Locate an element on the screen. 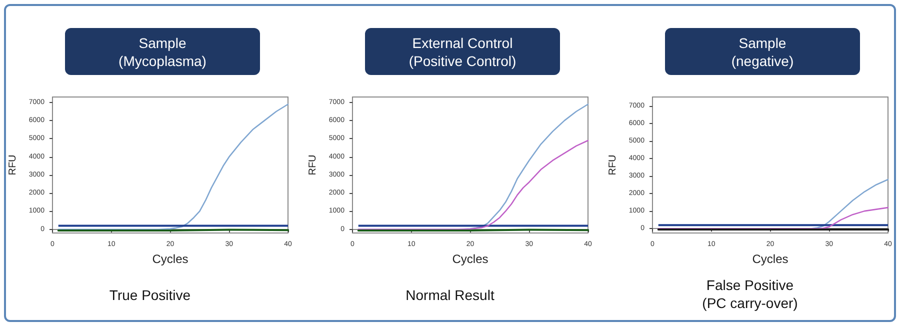 The width and height of the screenshot is (900, 324). text: Normal Result is located at coordinates (450, 295).